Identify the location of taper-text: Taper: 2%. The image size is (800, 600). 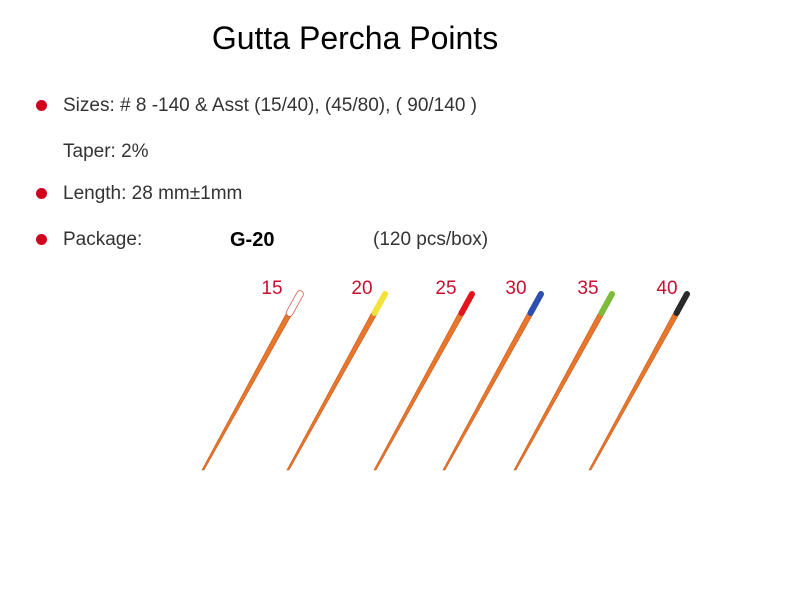
(106, 151).